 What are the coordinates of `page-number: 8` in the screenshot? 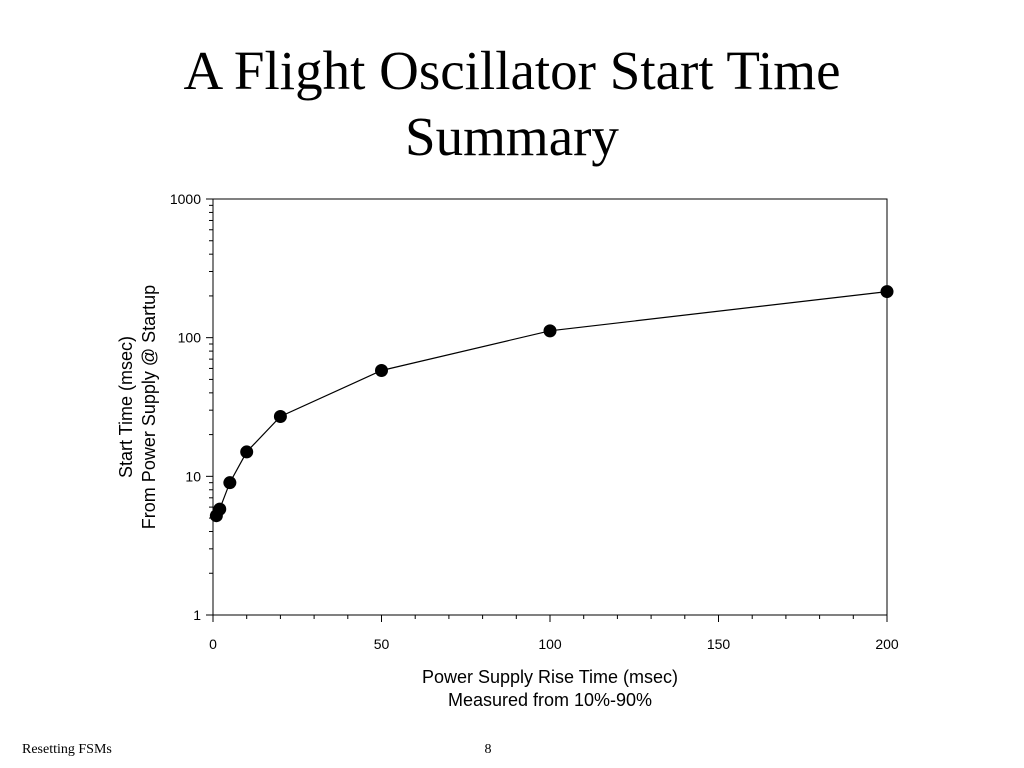 It's located at (488, 749).